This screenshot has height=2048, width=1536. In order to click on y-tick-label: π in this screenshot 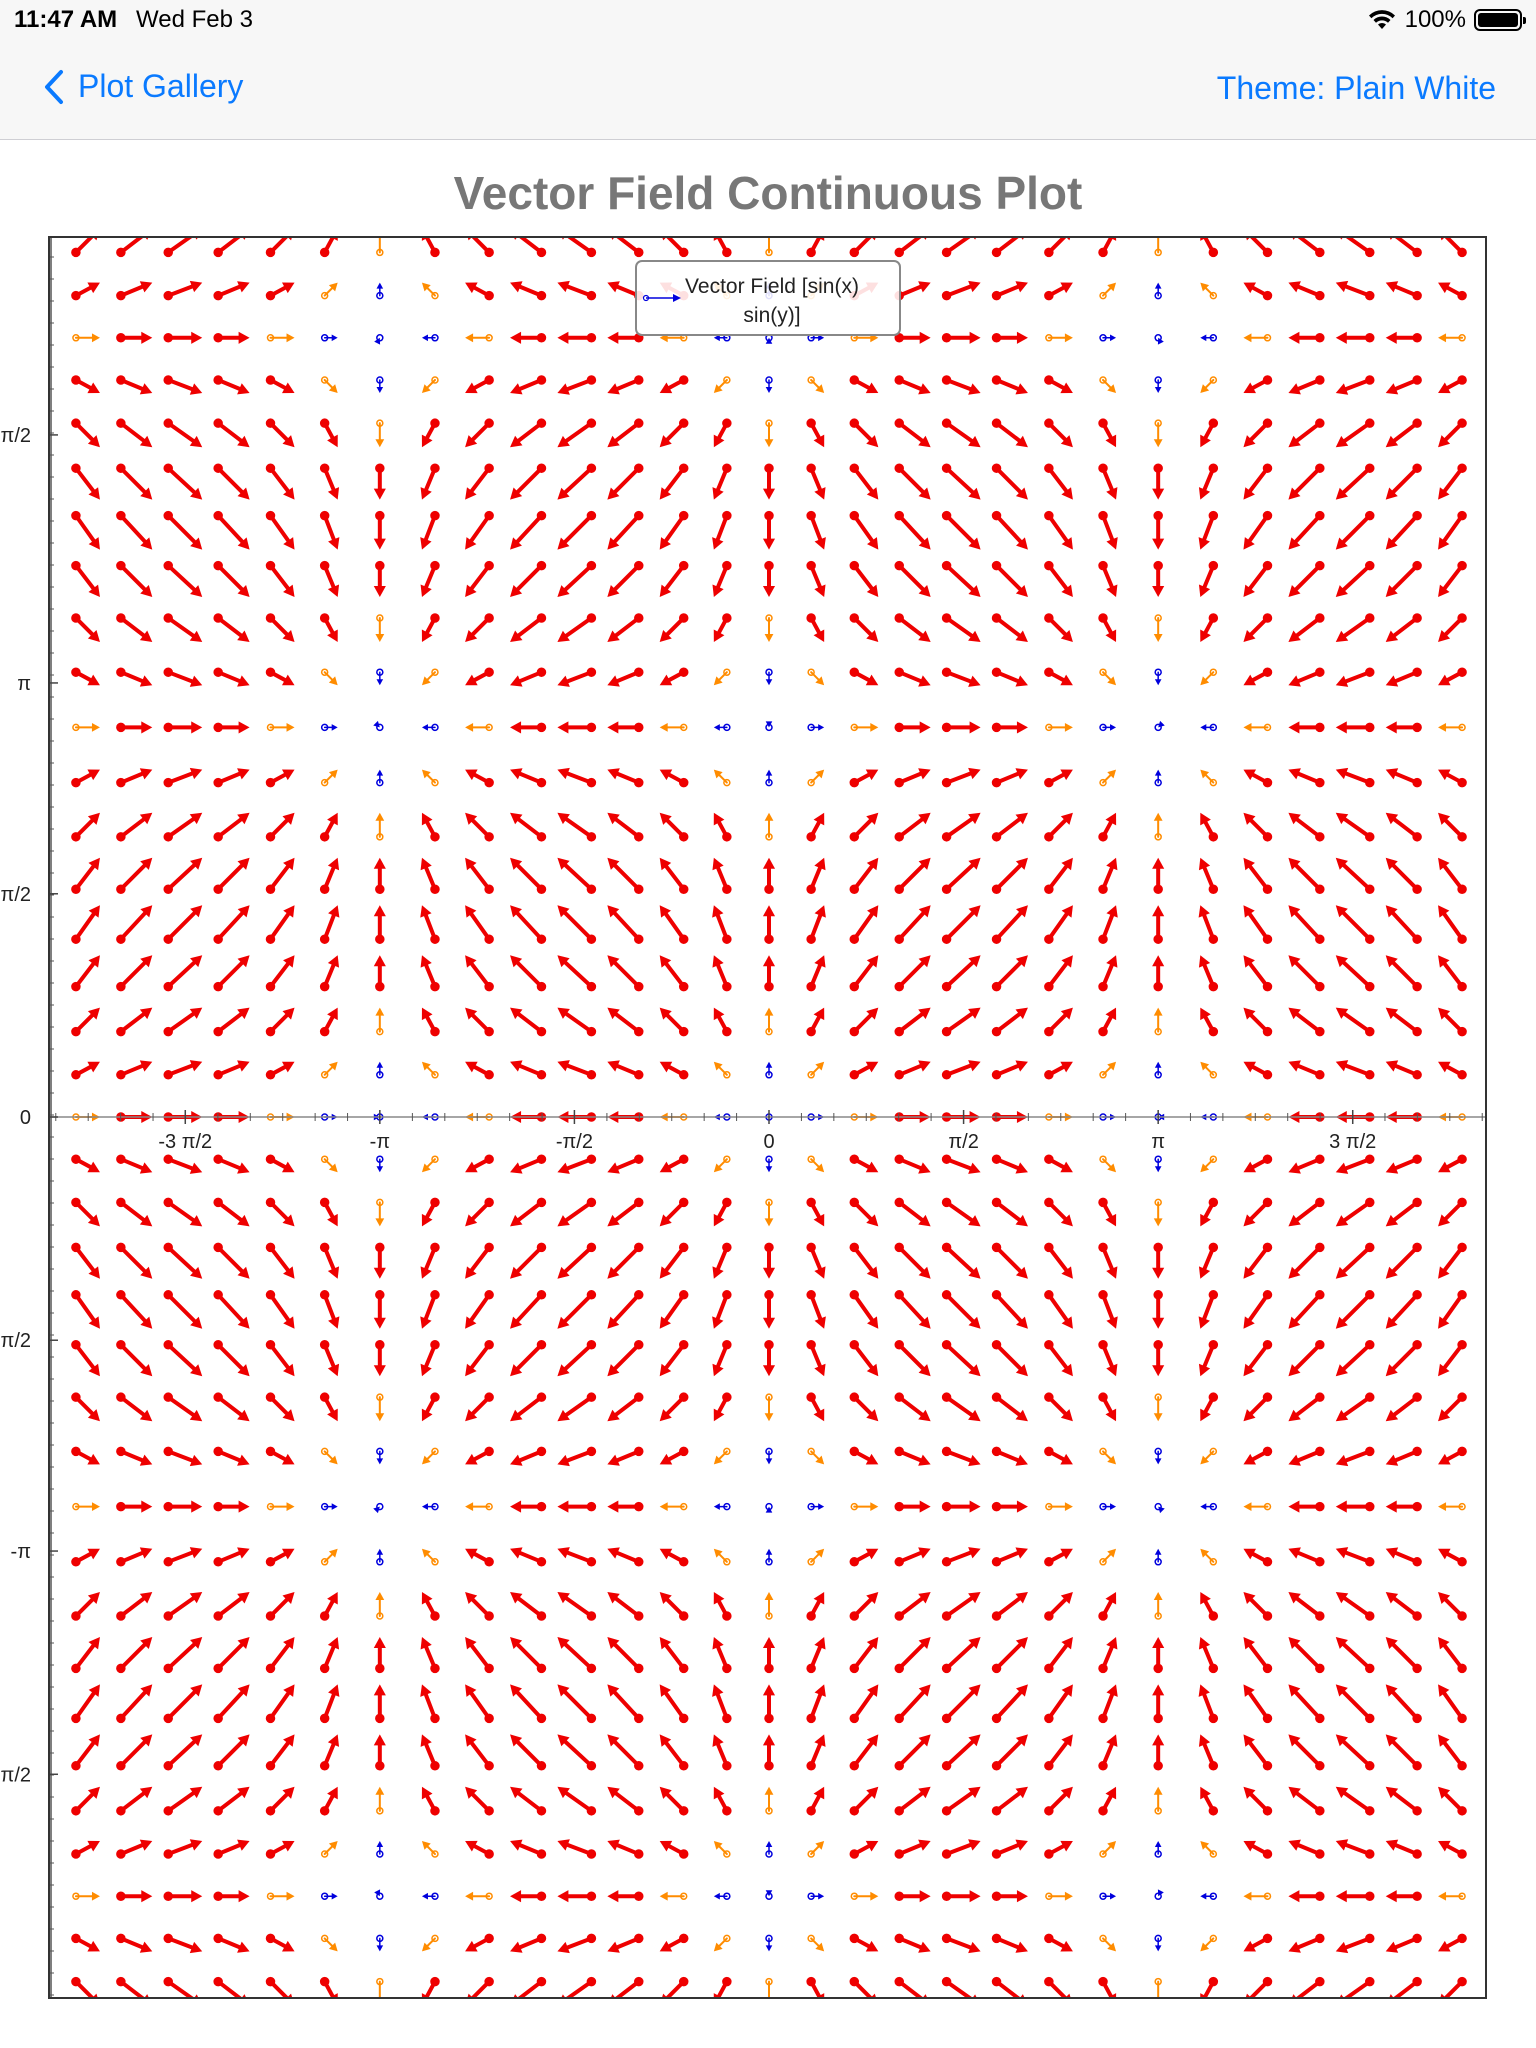, I will do `click(24, 684)`.